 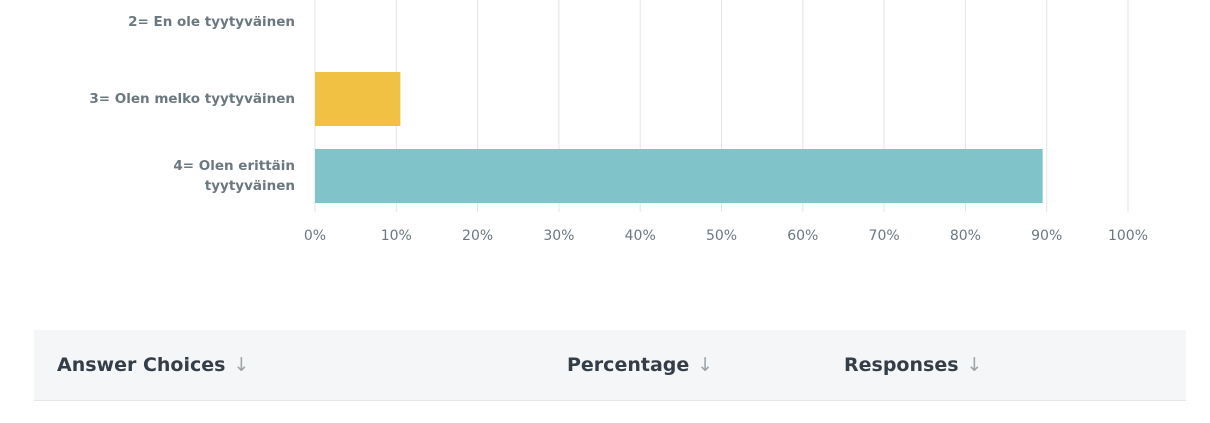 I want to click on header-cell: Percentage ↓, so click(x=640, y=365).